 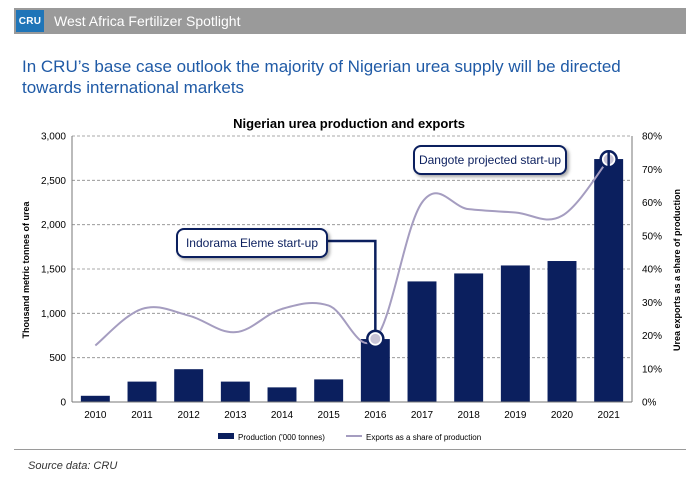 I want to click on y-tick-label: 2,500, so click(x=53, y=181).